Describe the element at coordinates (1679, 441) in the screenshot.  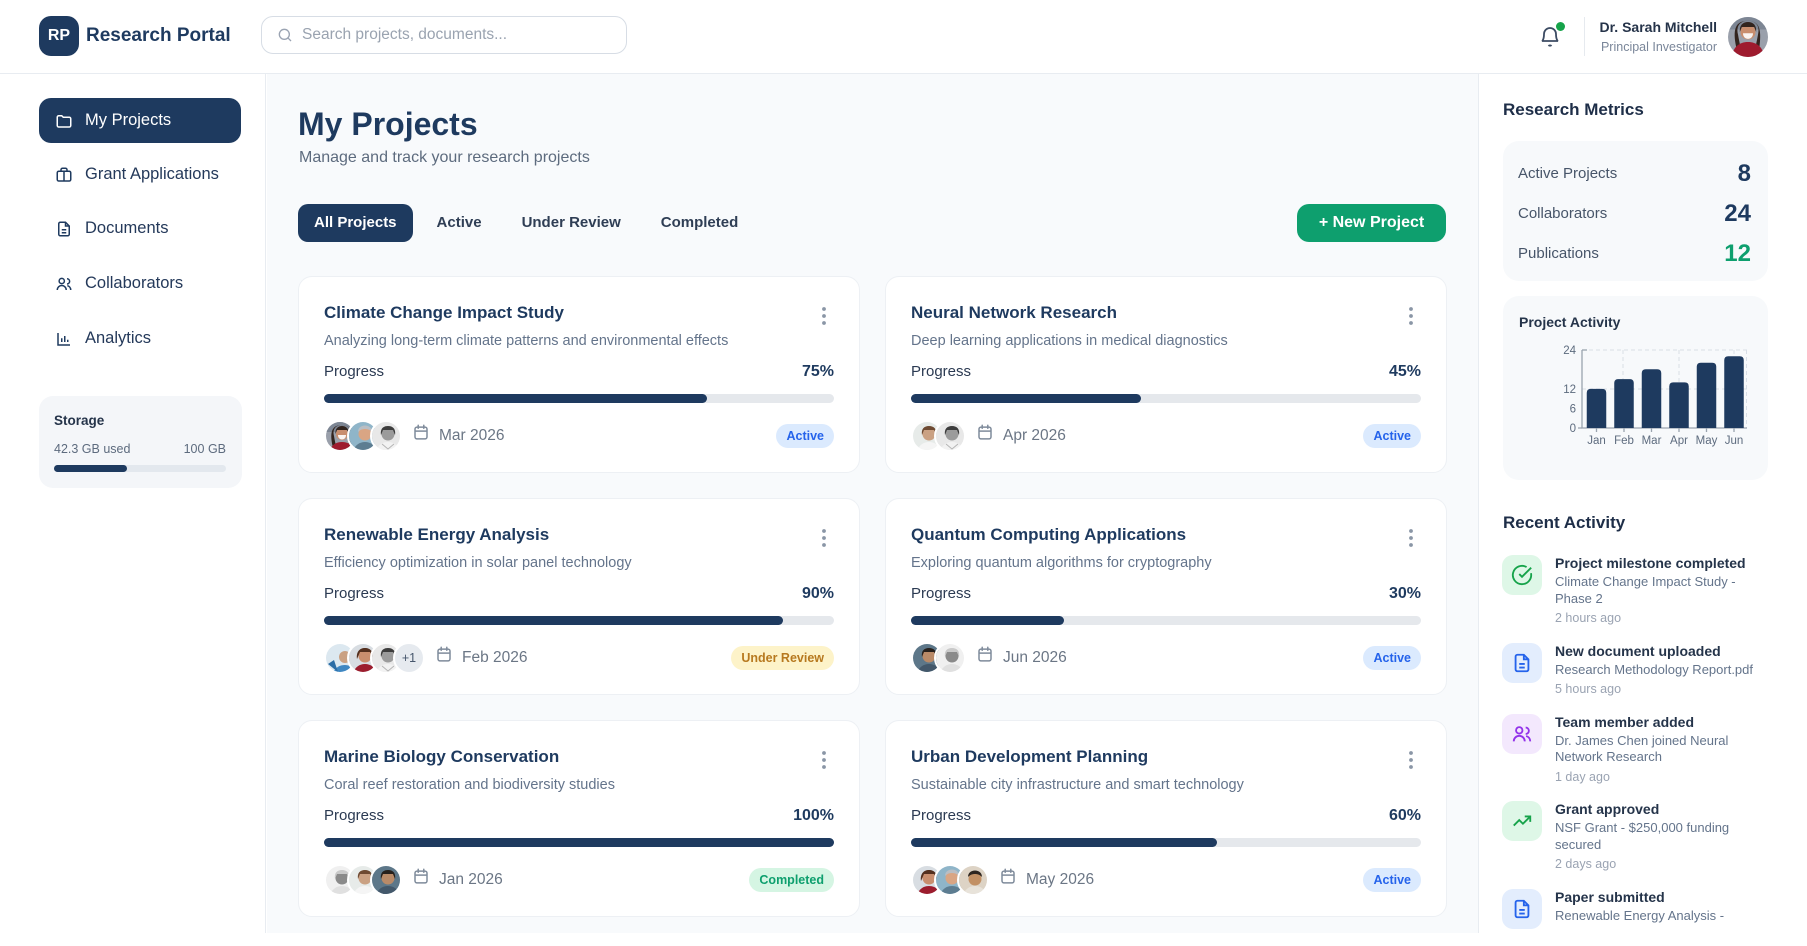
I see `svg-text: Apr` at that location.